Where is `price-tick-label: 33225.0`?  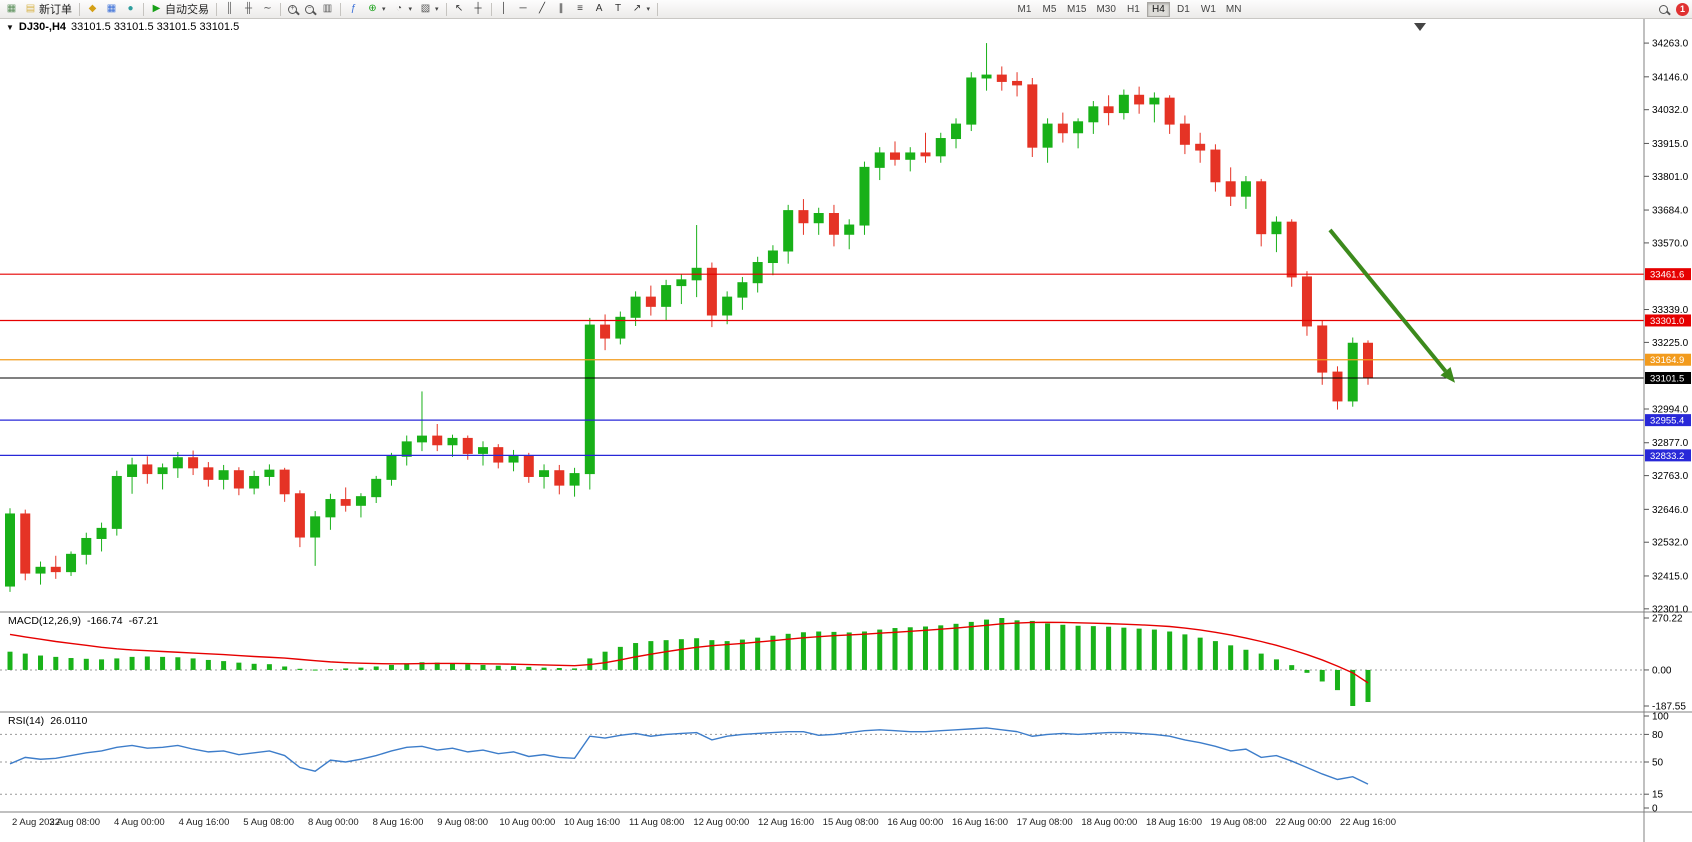 price-tick-label: 33225.0 is located at coordinates (1670, 343).